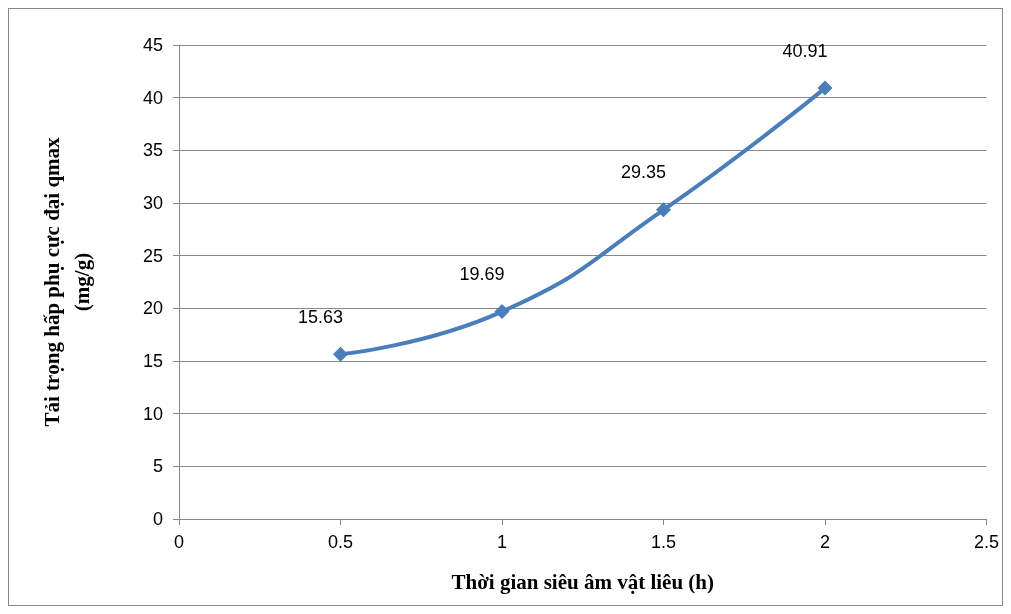  Describe the element at coordinates (152, 97) in the screenshot. I see `y-tick-label: 40` at that location.